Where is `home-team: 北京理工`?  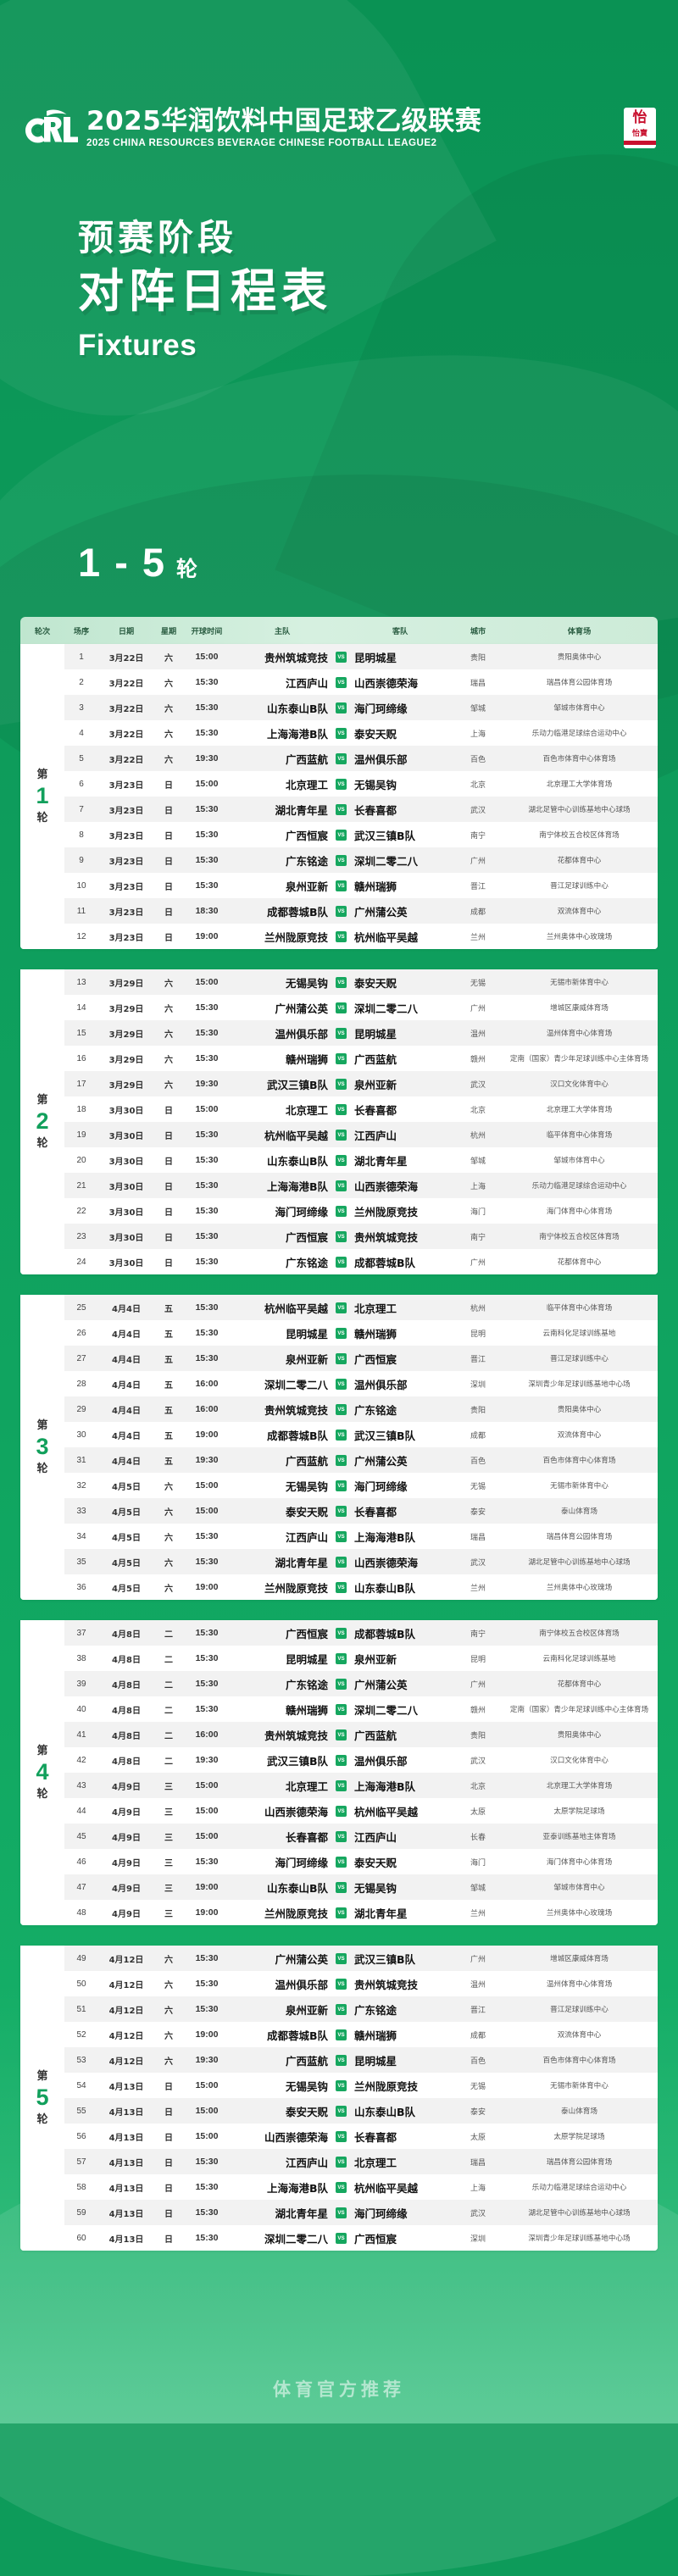
home-team: 北京理工 is located at coordinates (306, 1110).